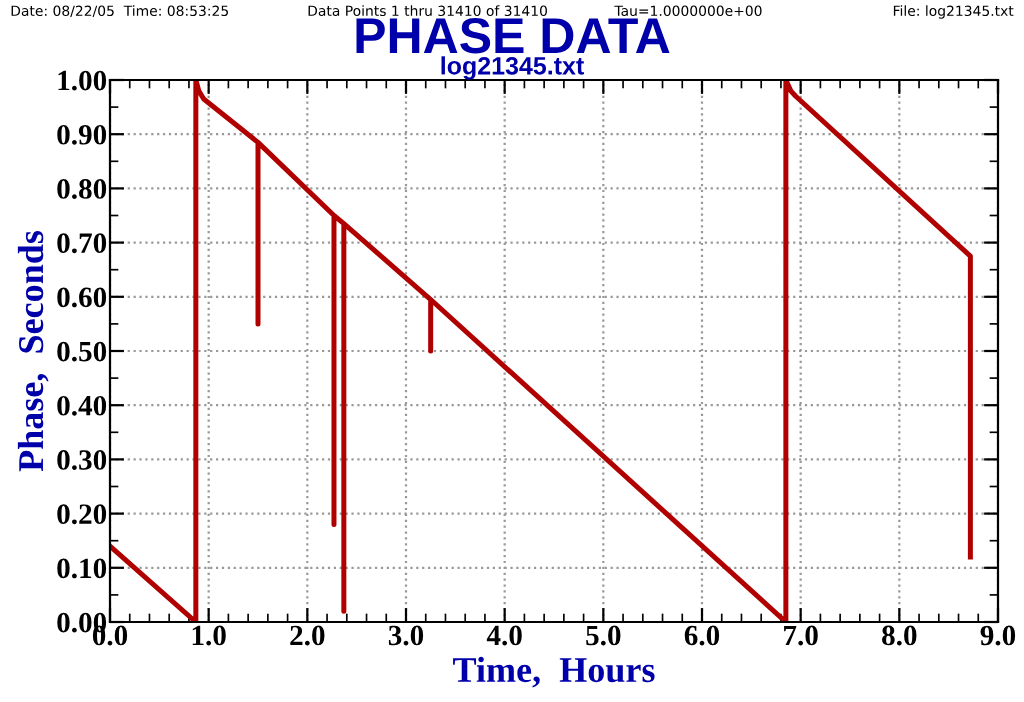 This screenshot has height=702, width=1024. What do you see at coordinates (998, 635) in the screenshot?
I see `x-tick-label: 9.0` at bounding box center [998, 635].